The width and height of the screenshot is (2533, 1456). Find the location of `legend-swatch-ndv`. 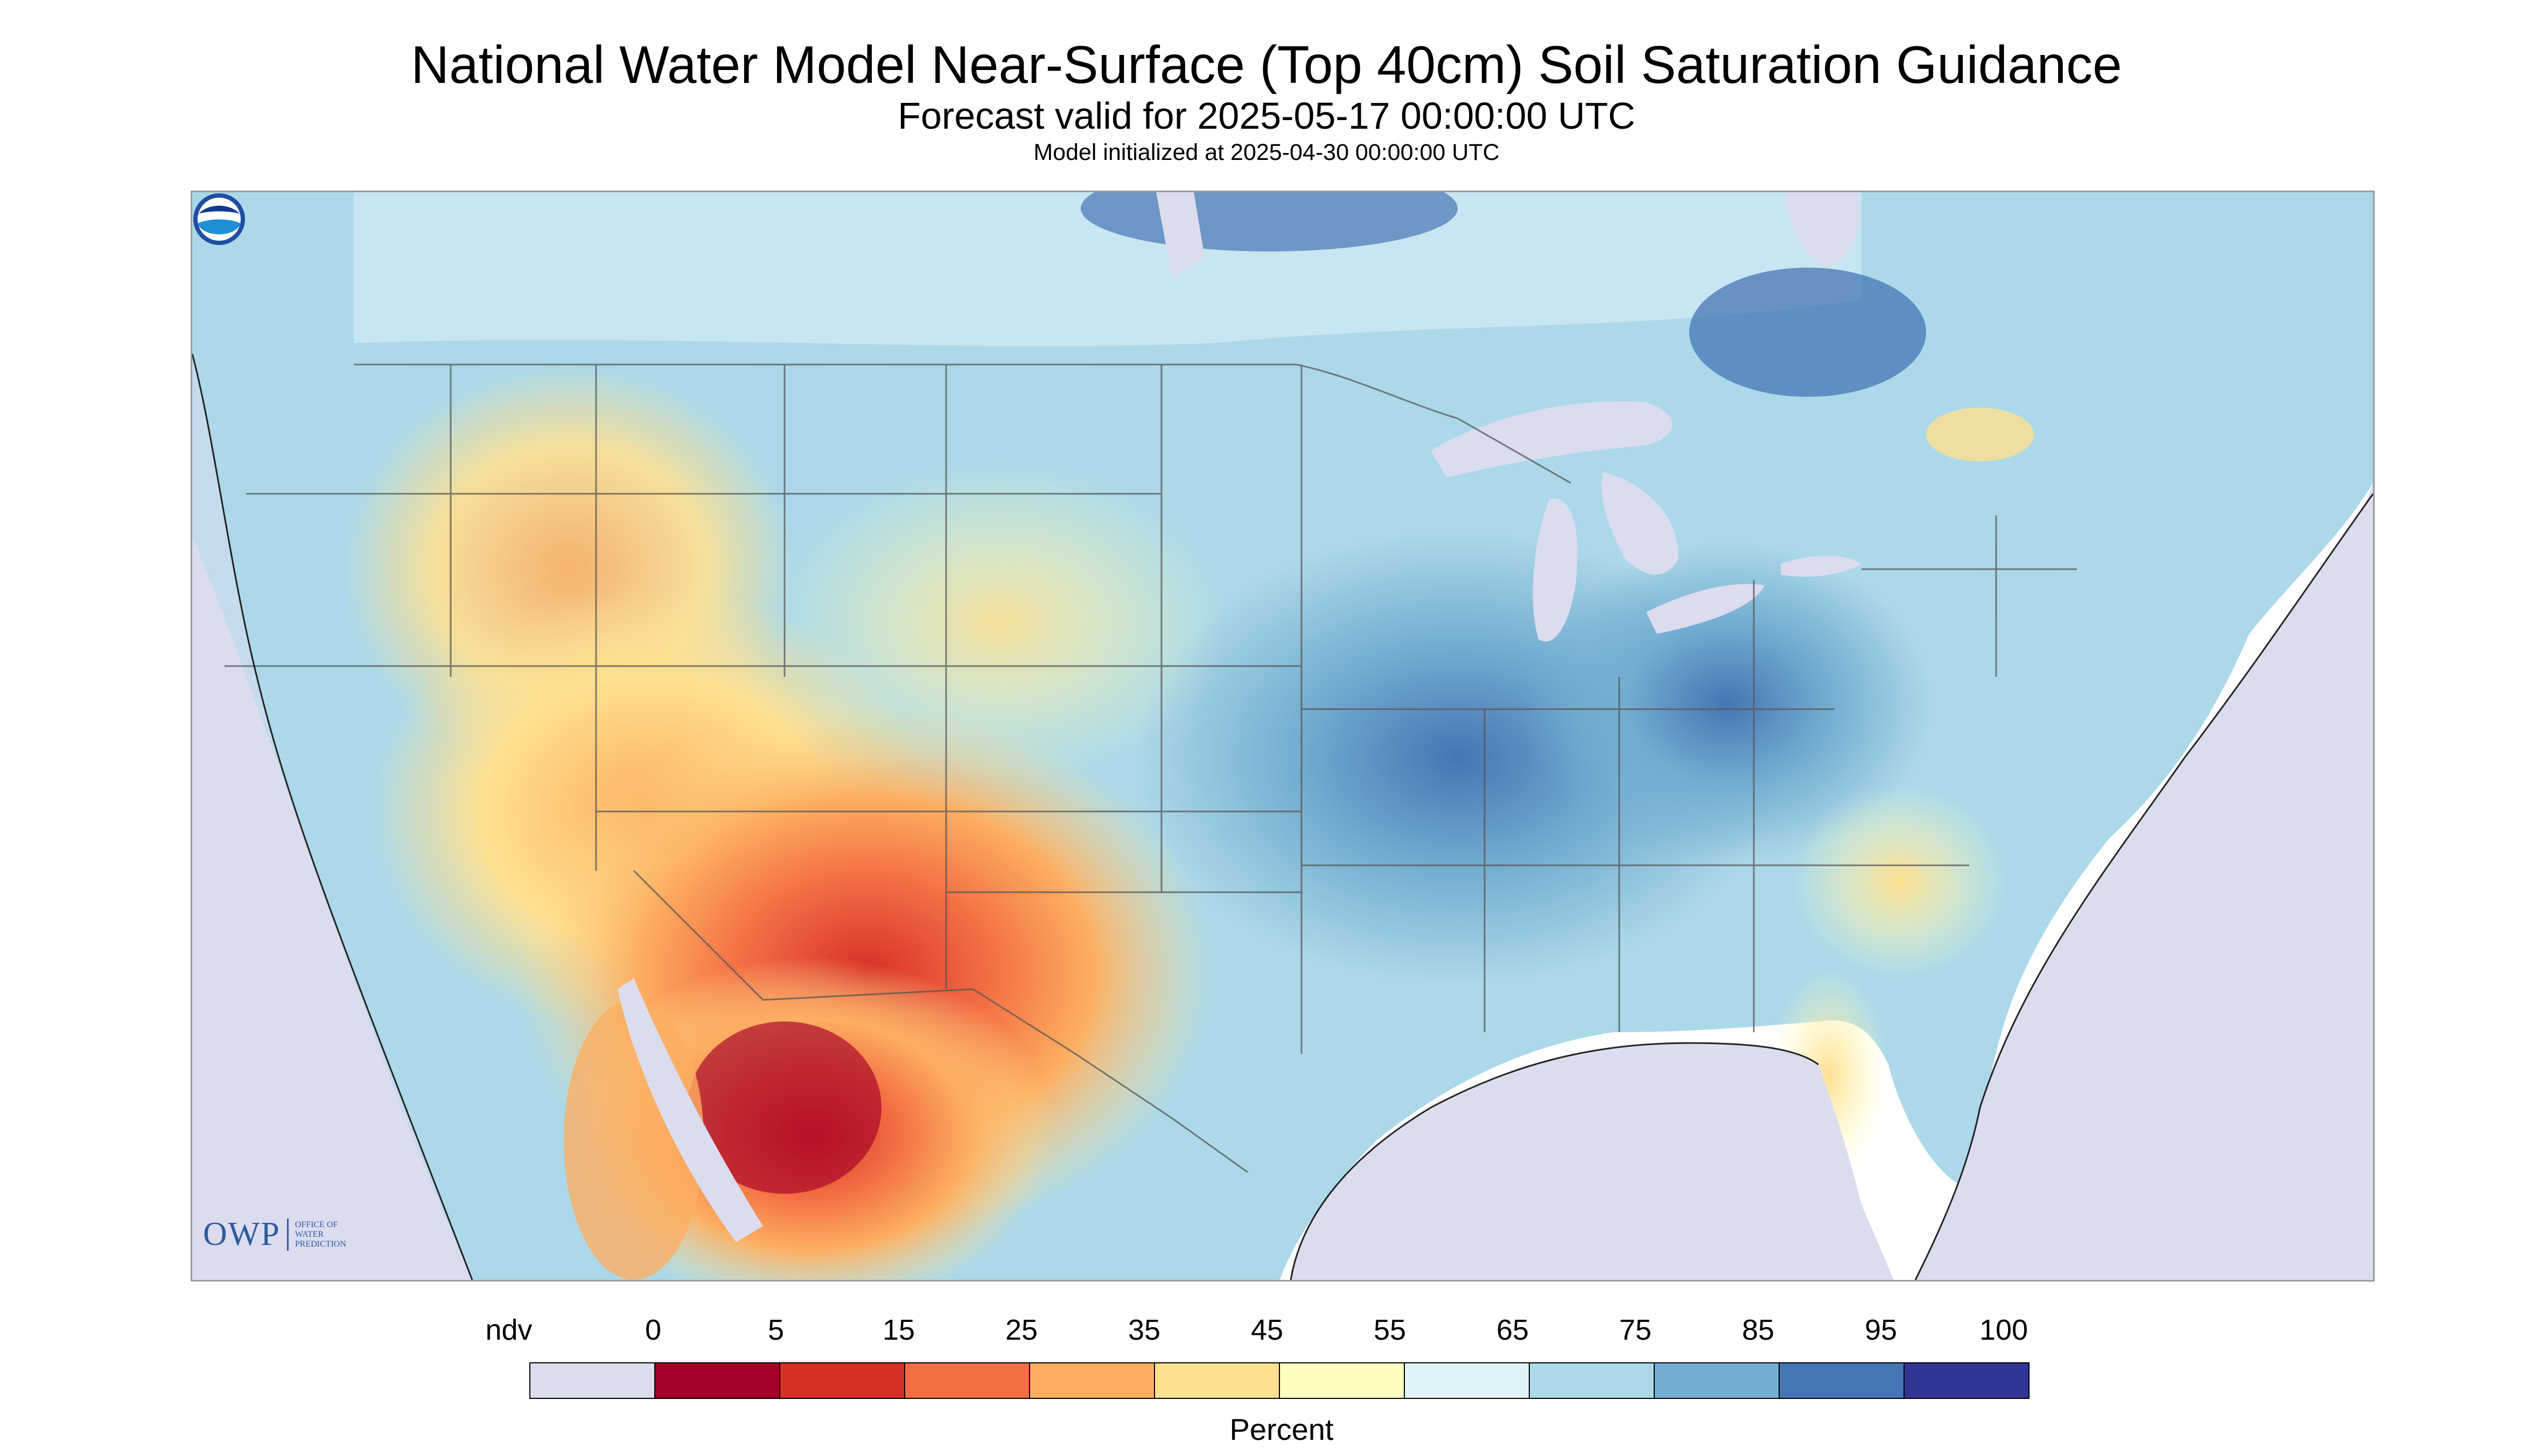

legend-swatch-ndv is located at coordinates (592, 1380).